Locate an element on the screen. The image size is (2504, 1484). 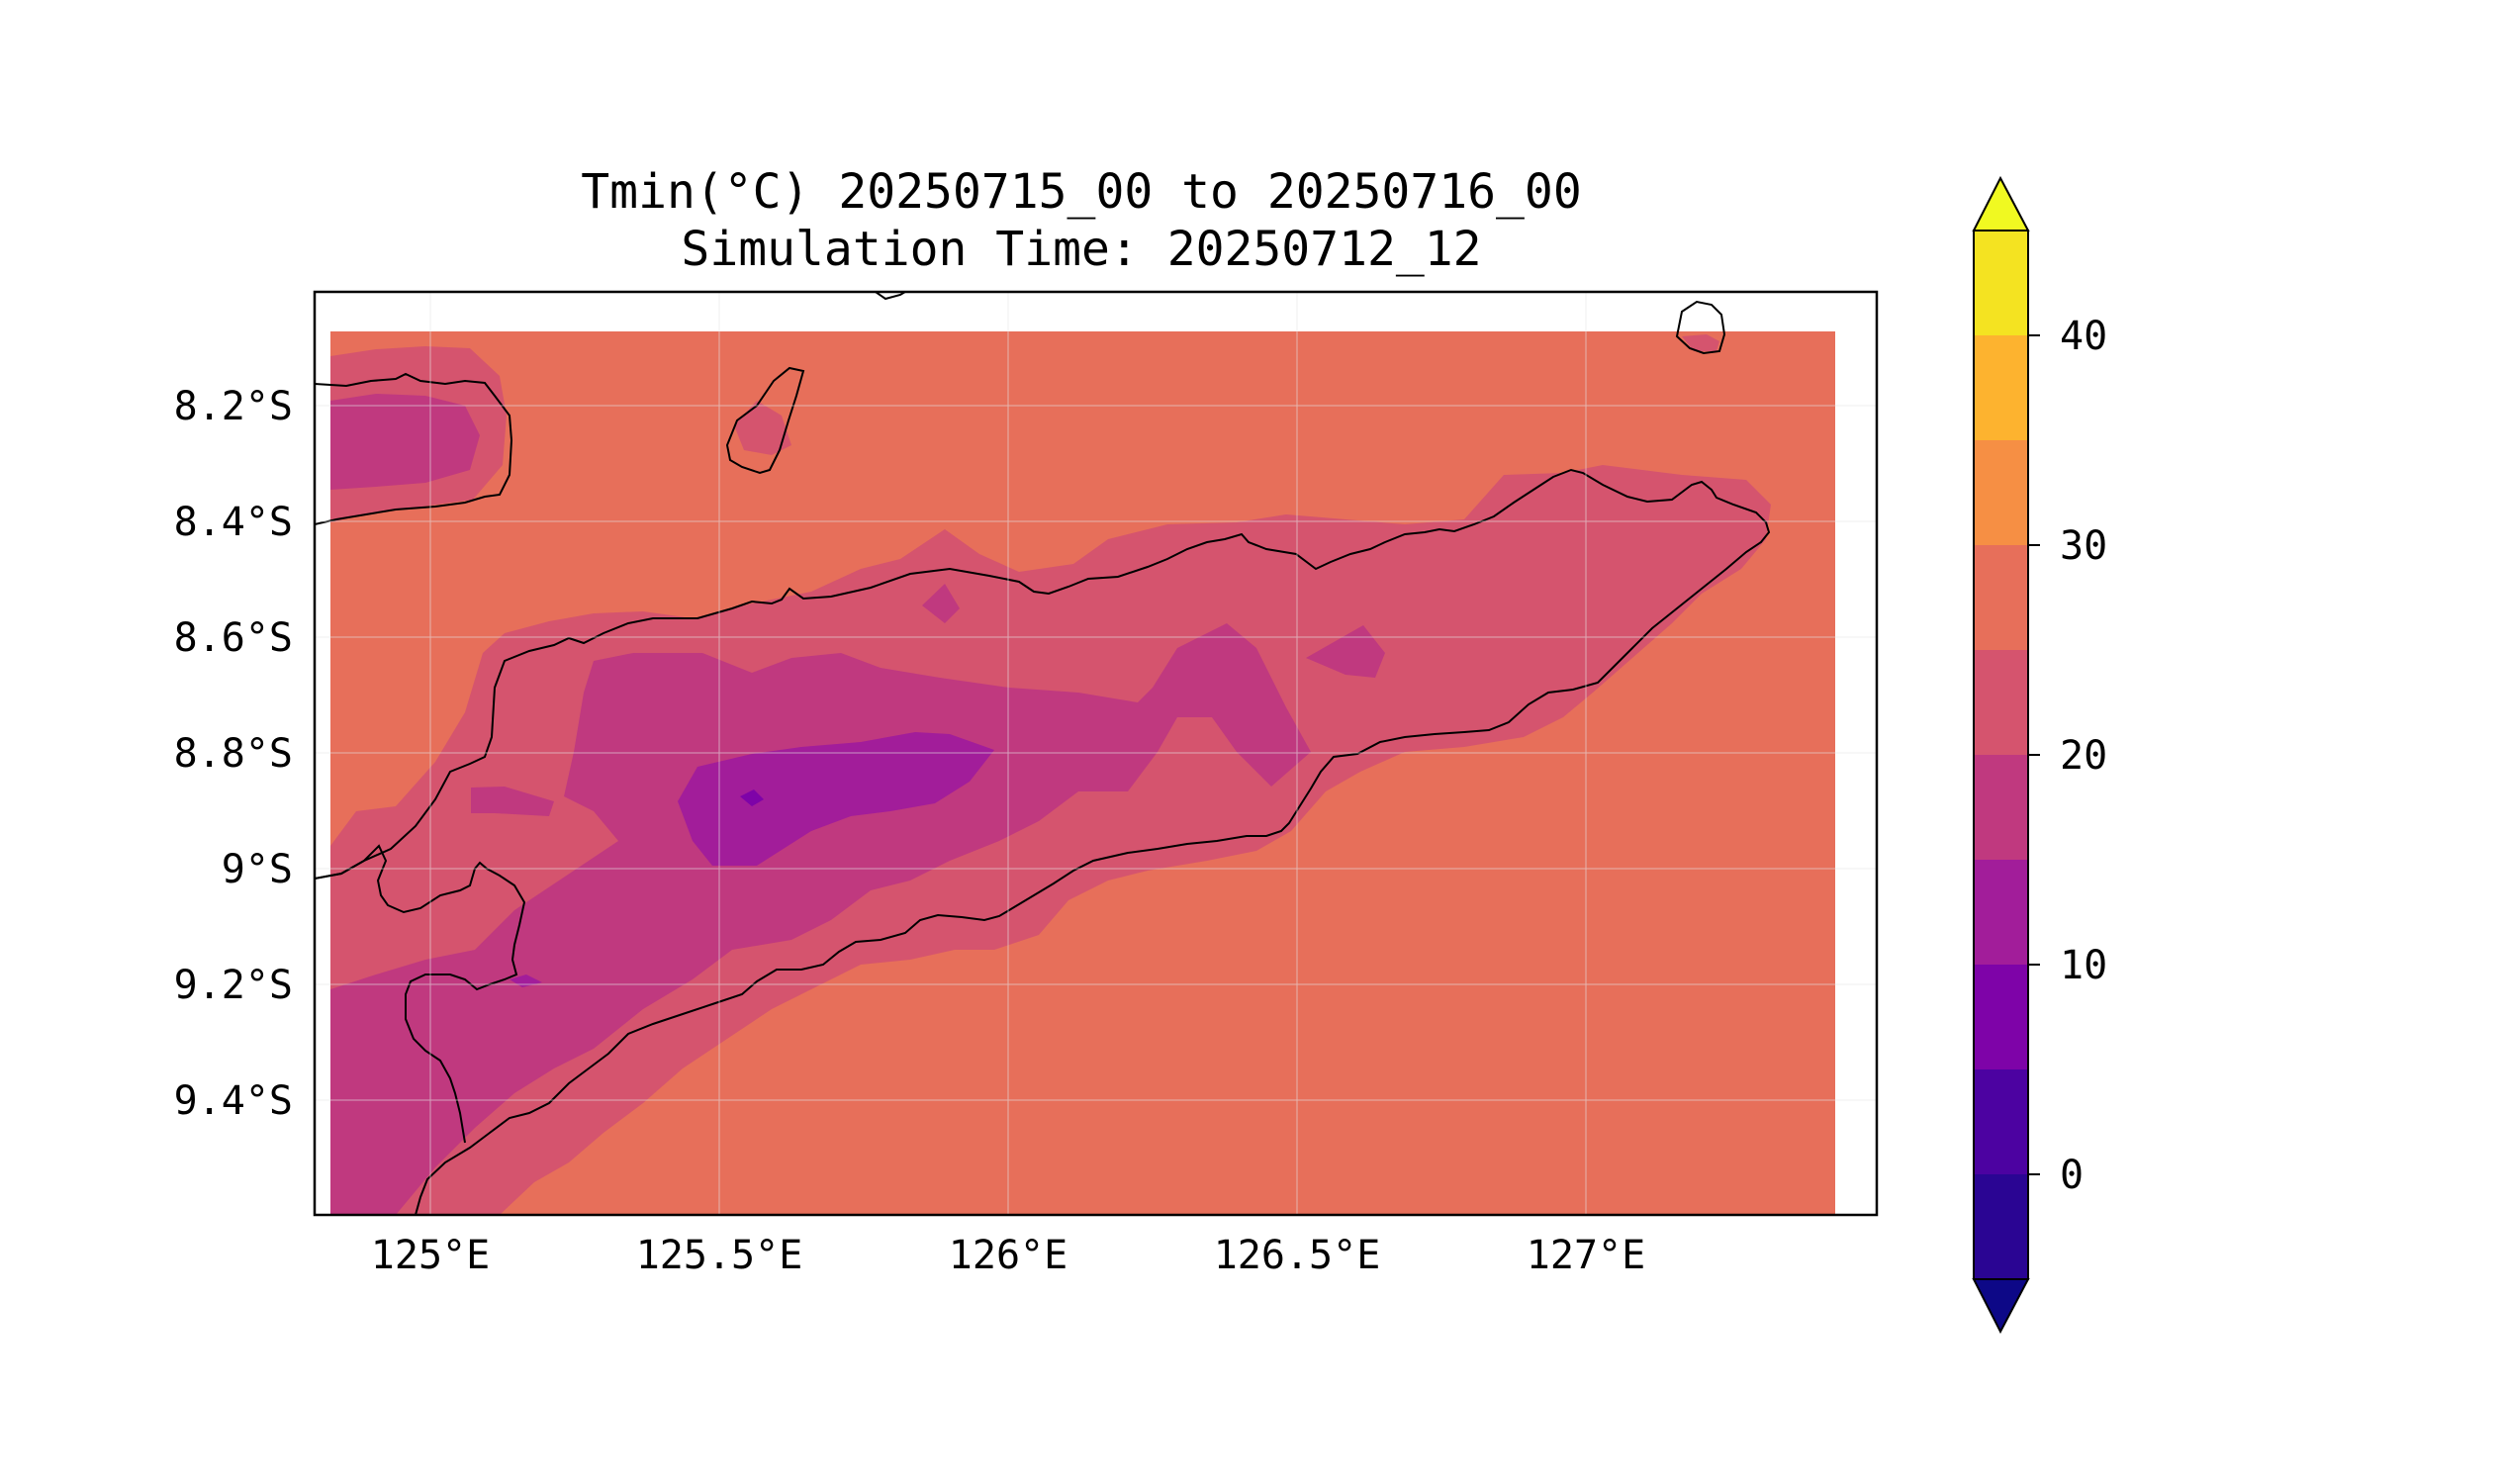
temperature-field-20-25-islet-ne is located at coordinates (1700, 342).